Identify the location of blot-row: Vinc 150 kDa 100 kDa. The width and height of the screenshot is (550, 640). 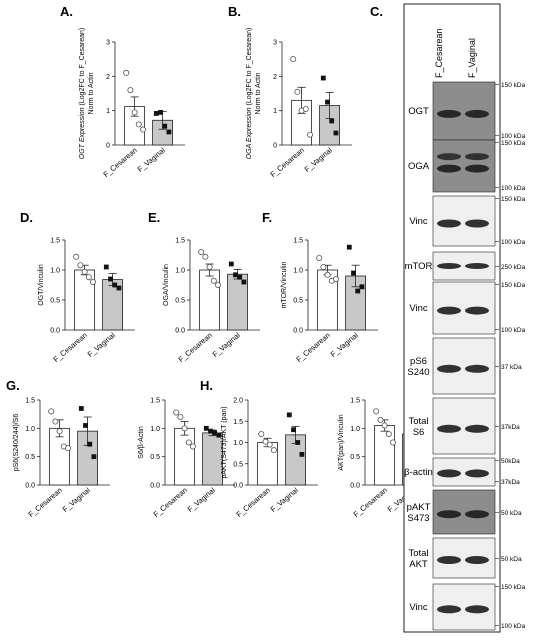
(467, 308).